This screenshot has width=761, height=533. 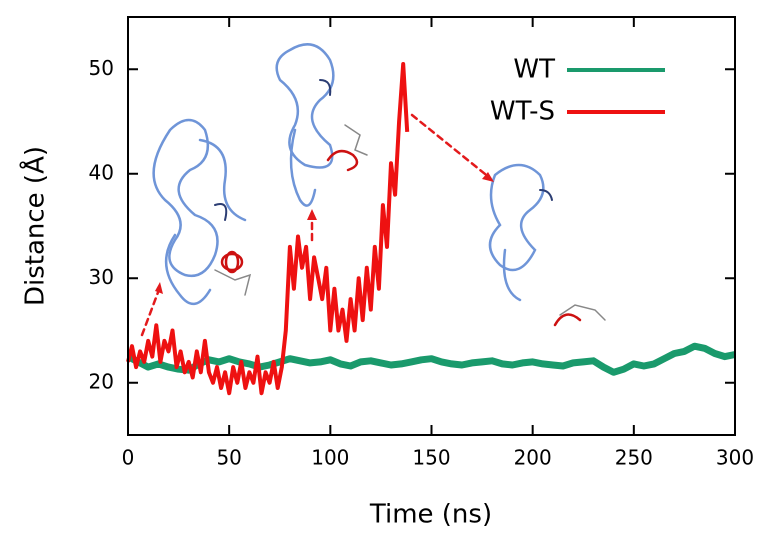 I want to click on legend-label: WT-S, so click(x=522, y=112).